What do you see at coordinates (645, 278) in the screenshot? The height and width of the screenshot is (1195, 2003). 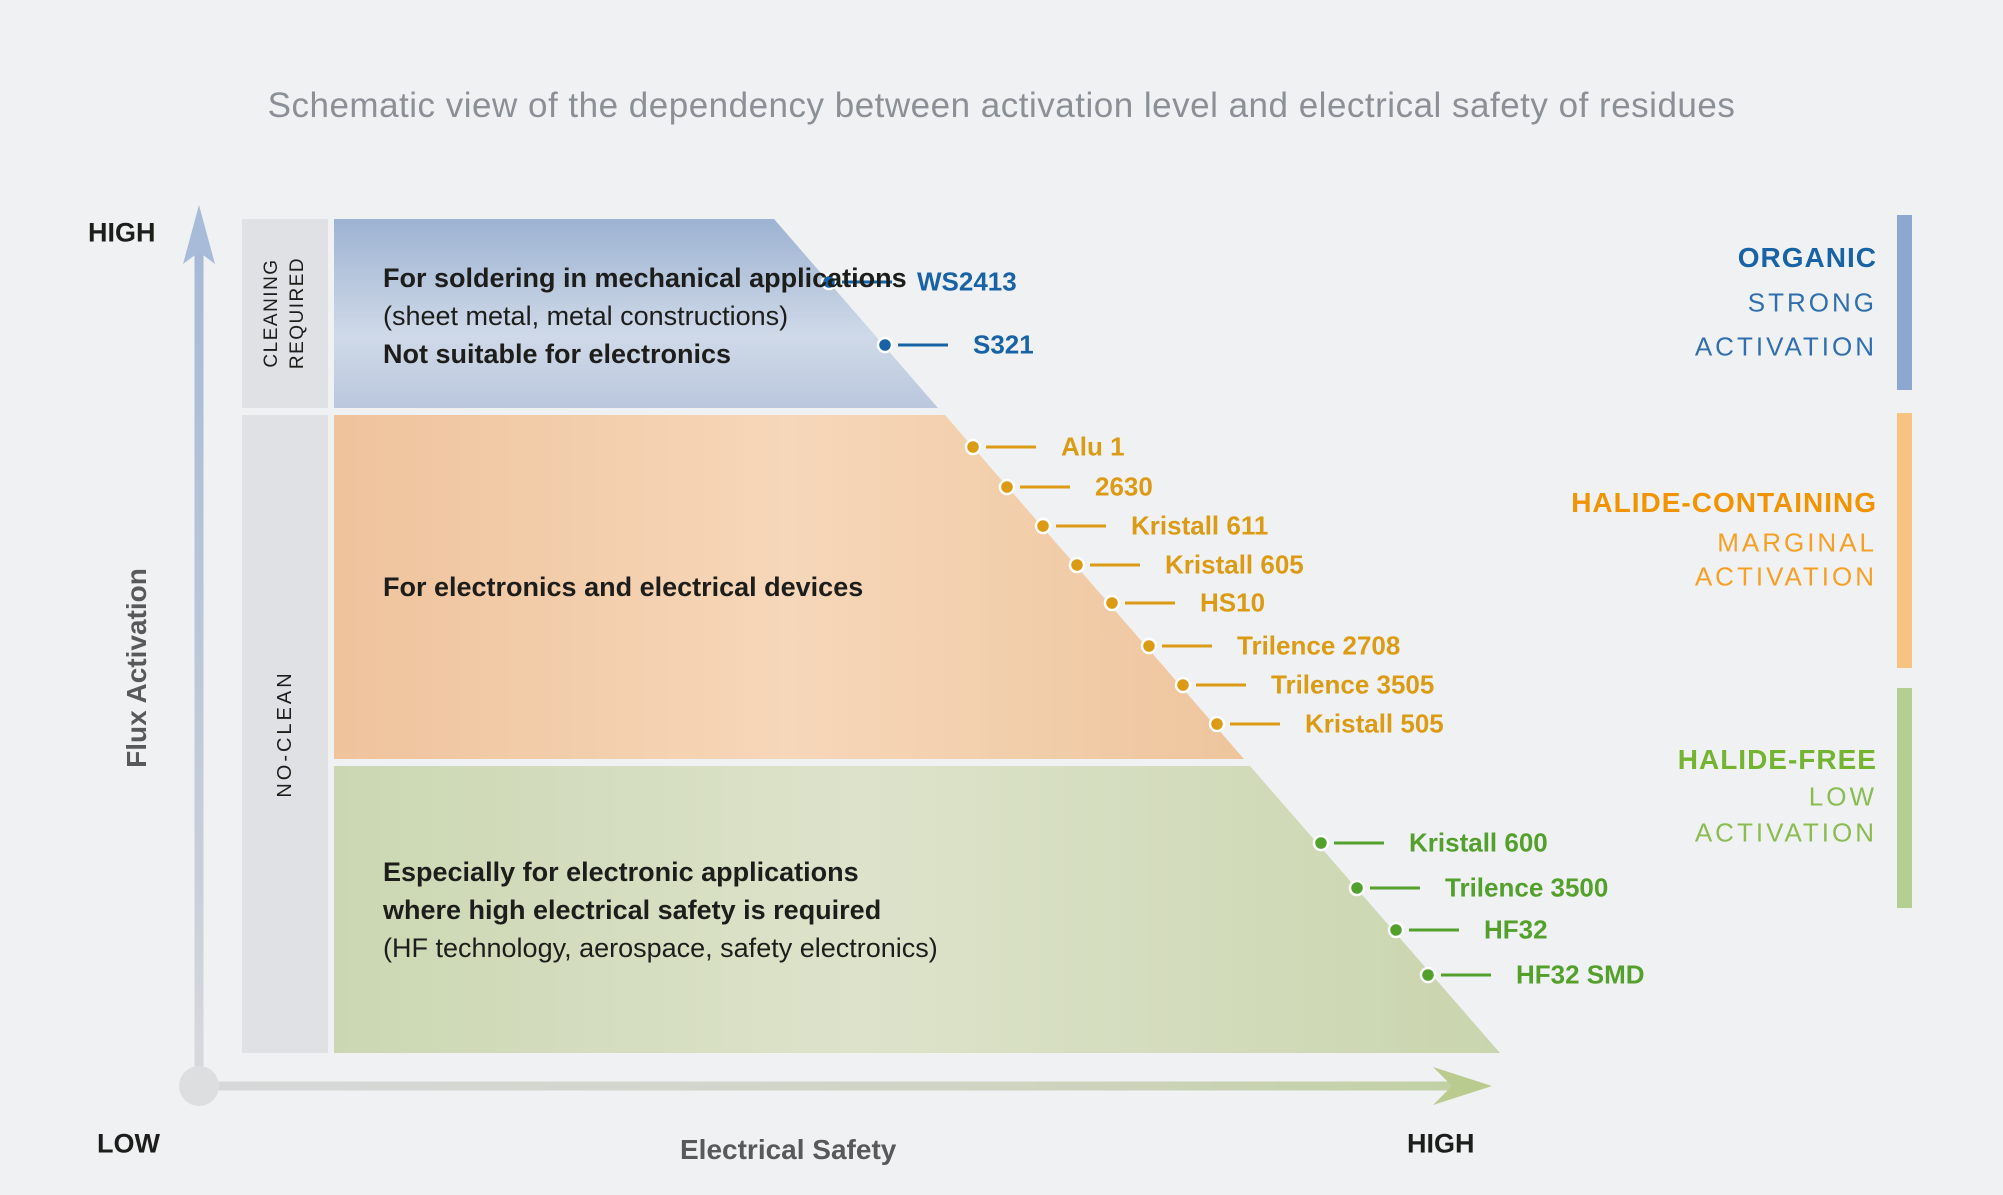 I see `blue-band-line1: For soldering in mechanical applications` at bounding box center [645, 278].